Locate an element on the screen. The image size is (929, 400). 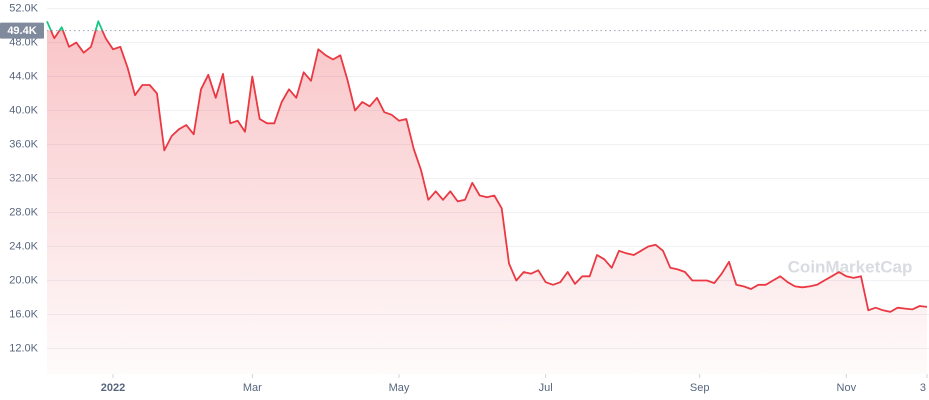
y-tick-label: 20.0K is located at coordinates (23, 280).